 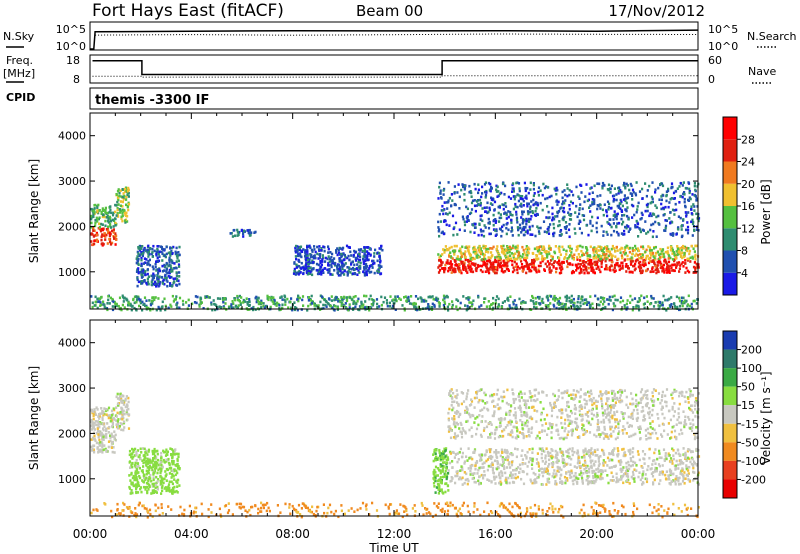 I want to click on power-colorbar-tick-label-6: 28, so click(x=748, y=139).